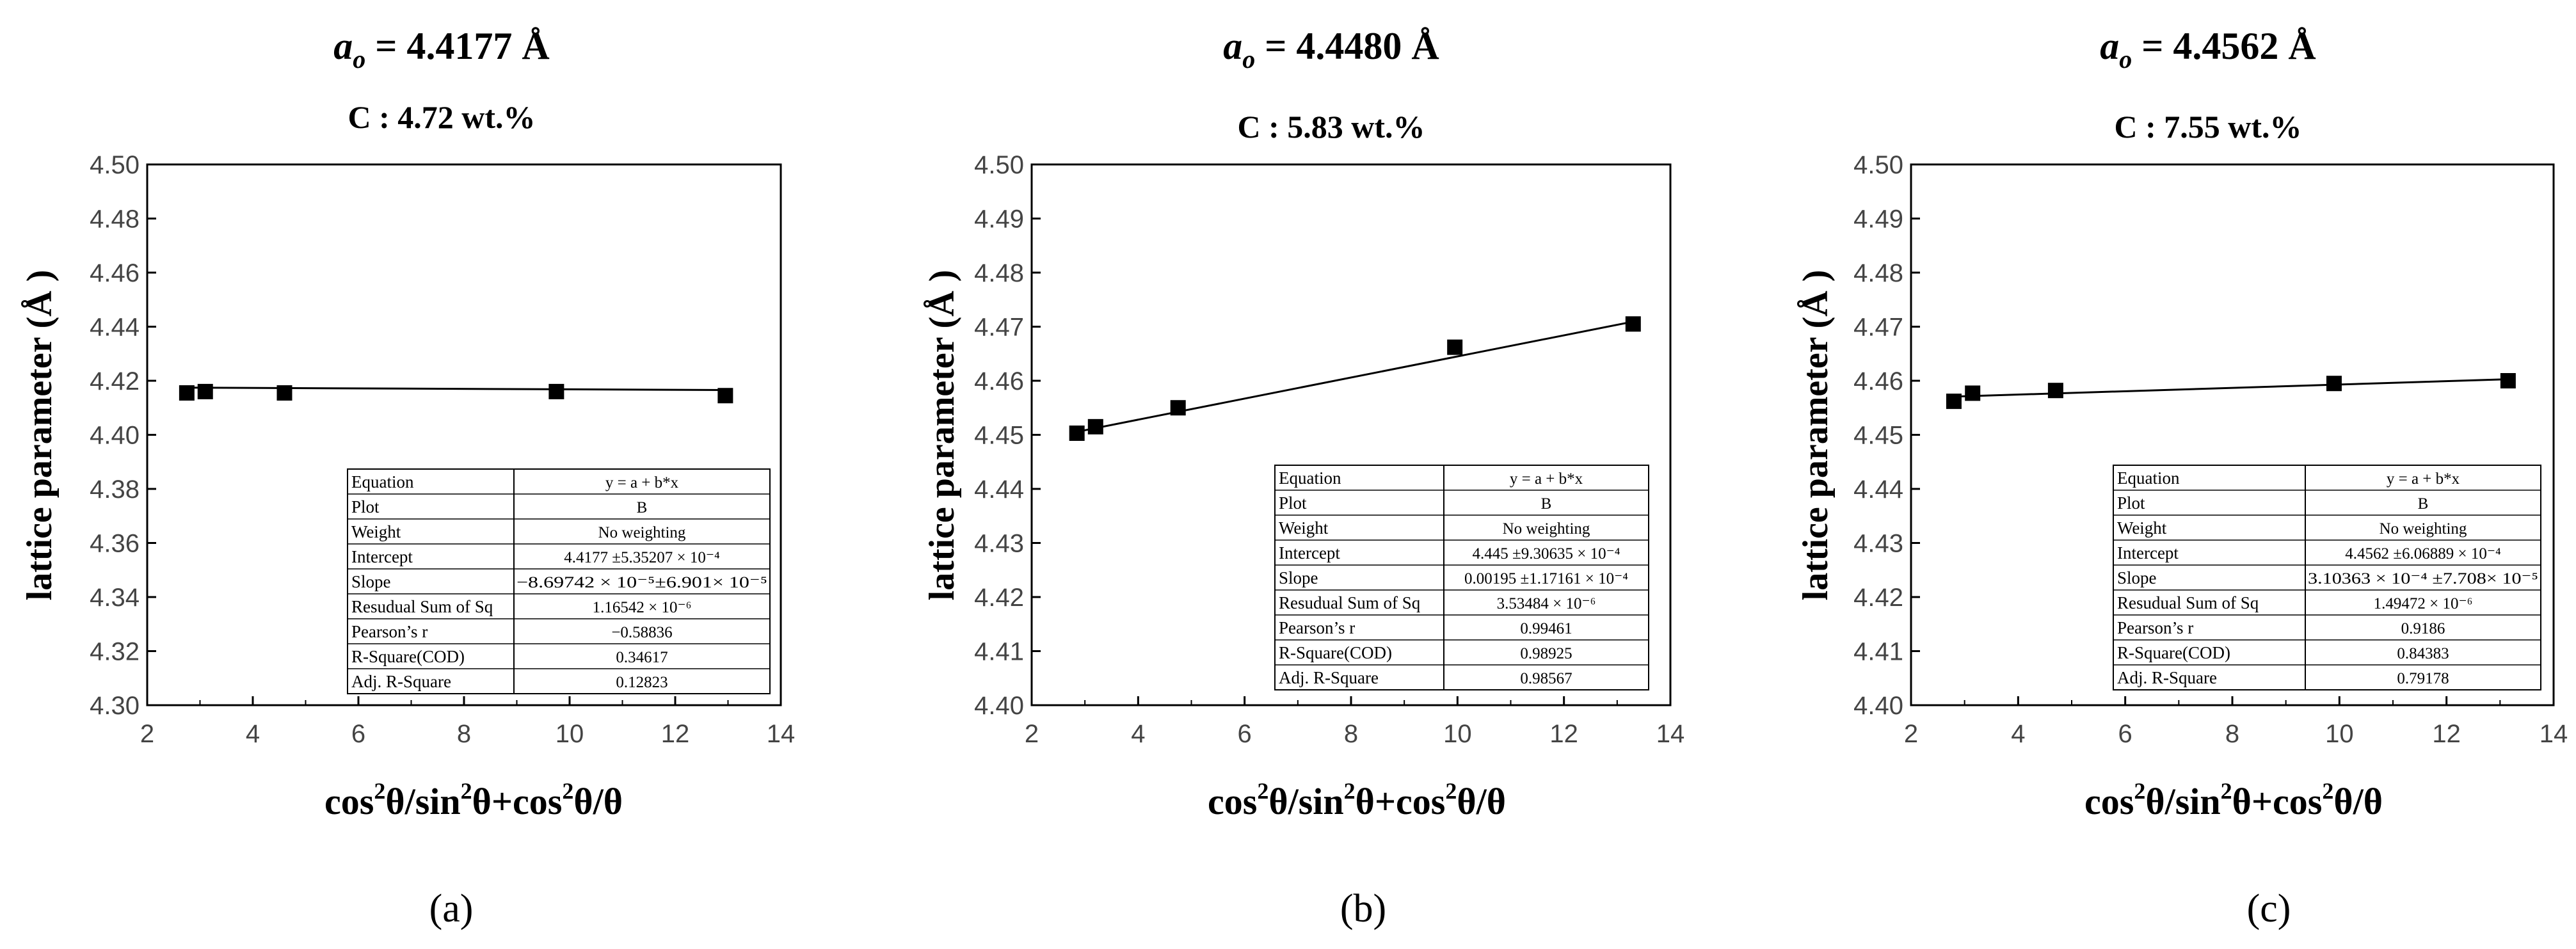 The width and height of the screenshot is (2576, 949). Describe the element at coordinates (115, 544) in the screenshot. I see `panel-a-y-tick-label: 4.36` at that location.